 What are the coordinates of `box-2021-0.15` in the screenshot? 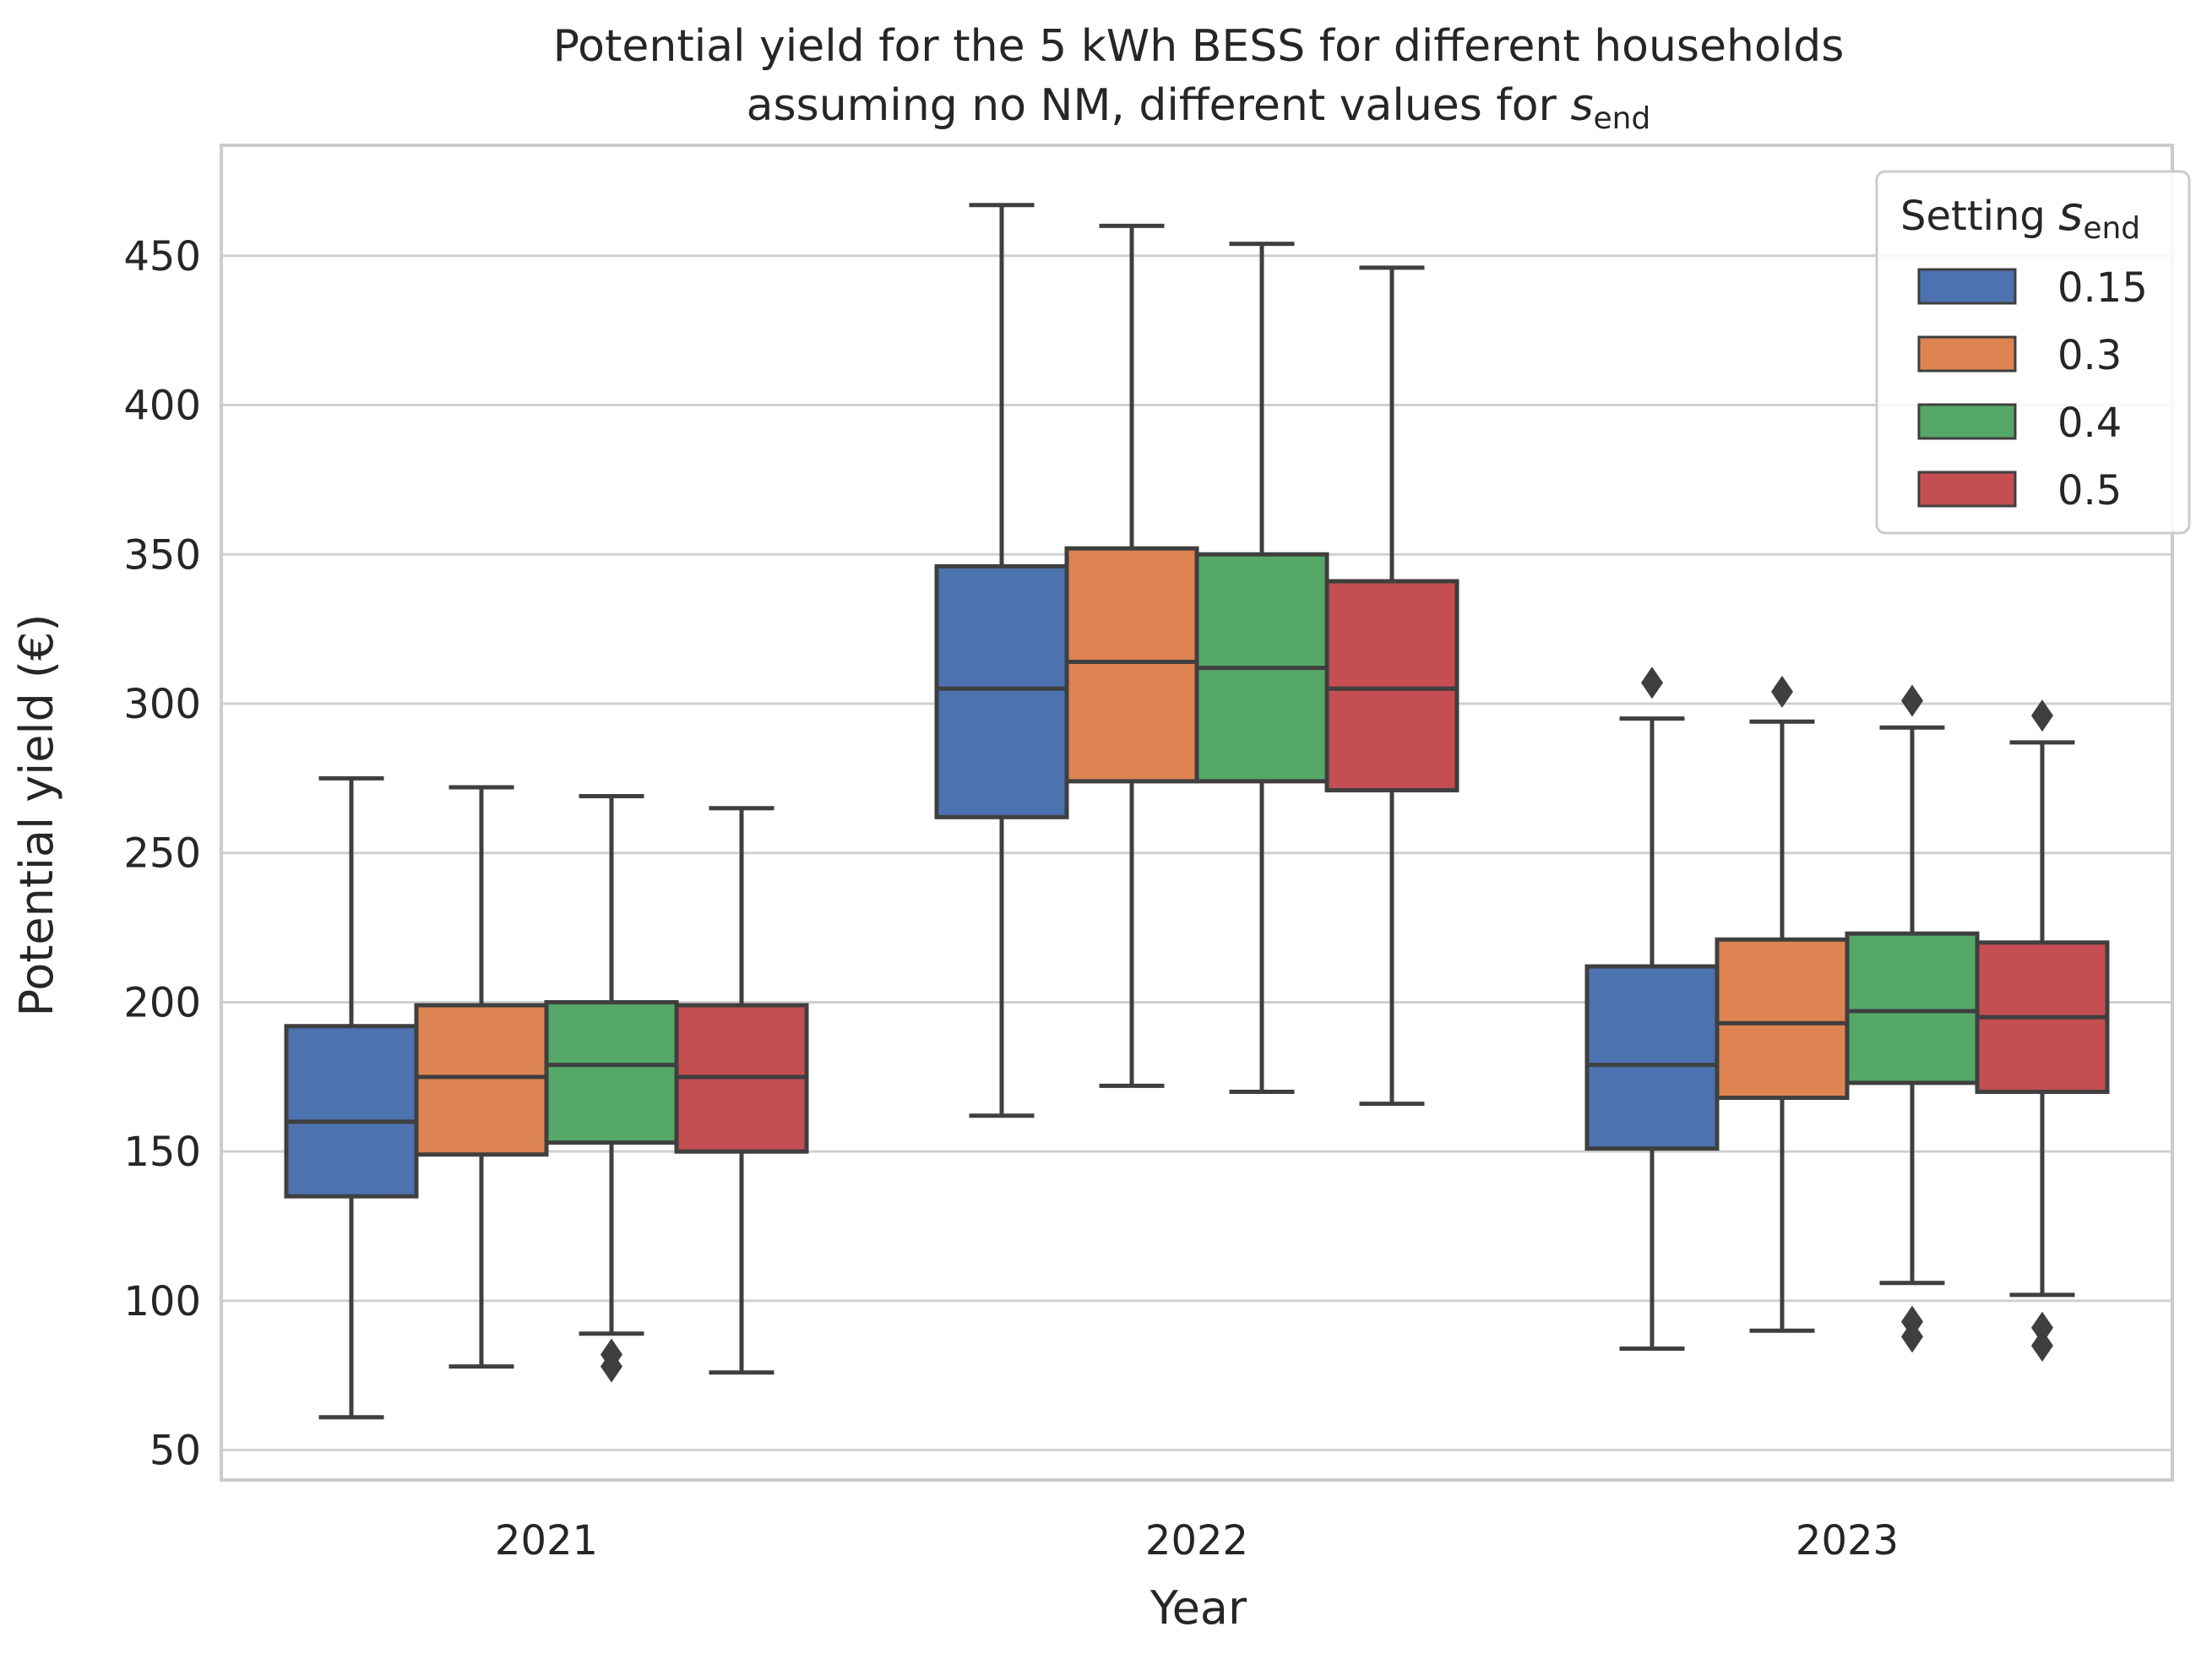 It's located at (351, 1097).